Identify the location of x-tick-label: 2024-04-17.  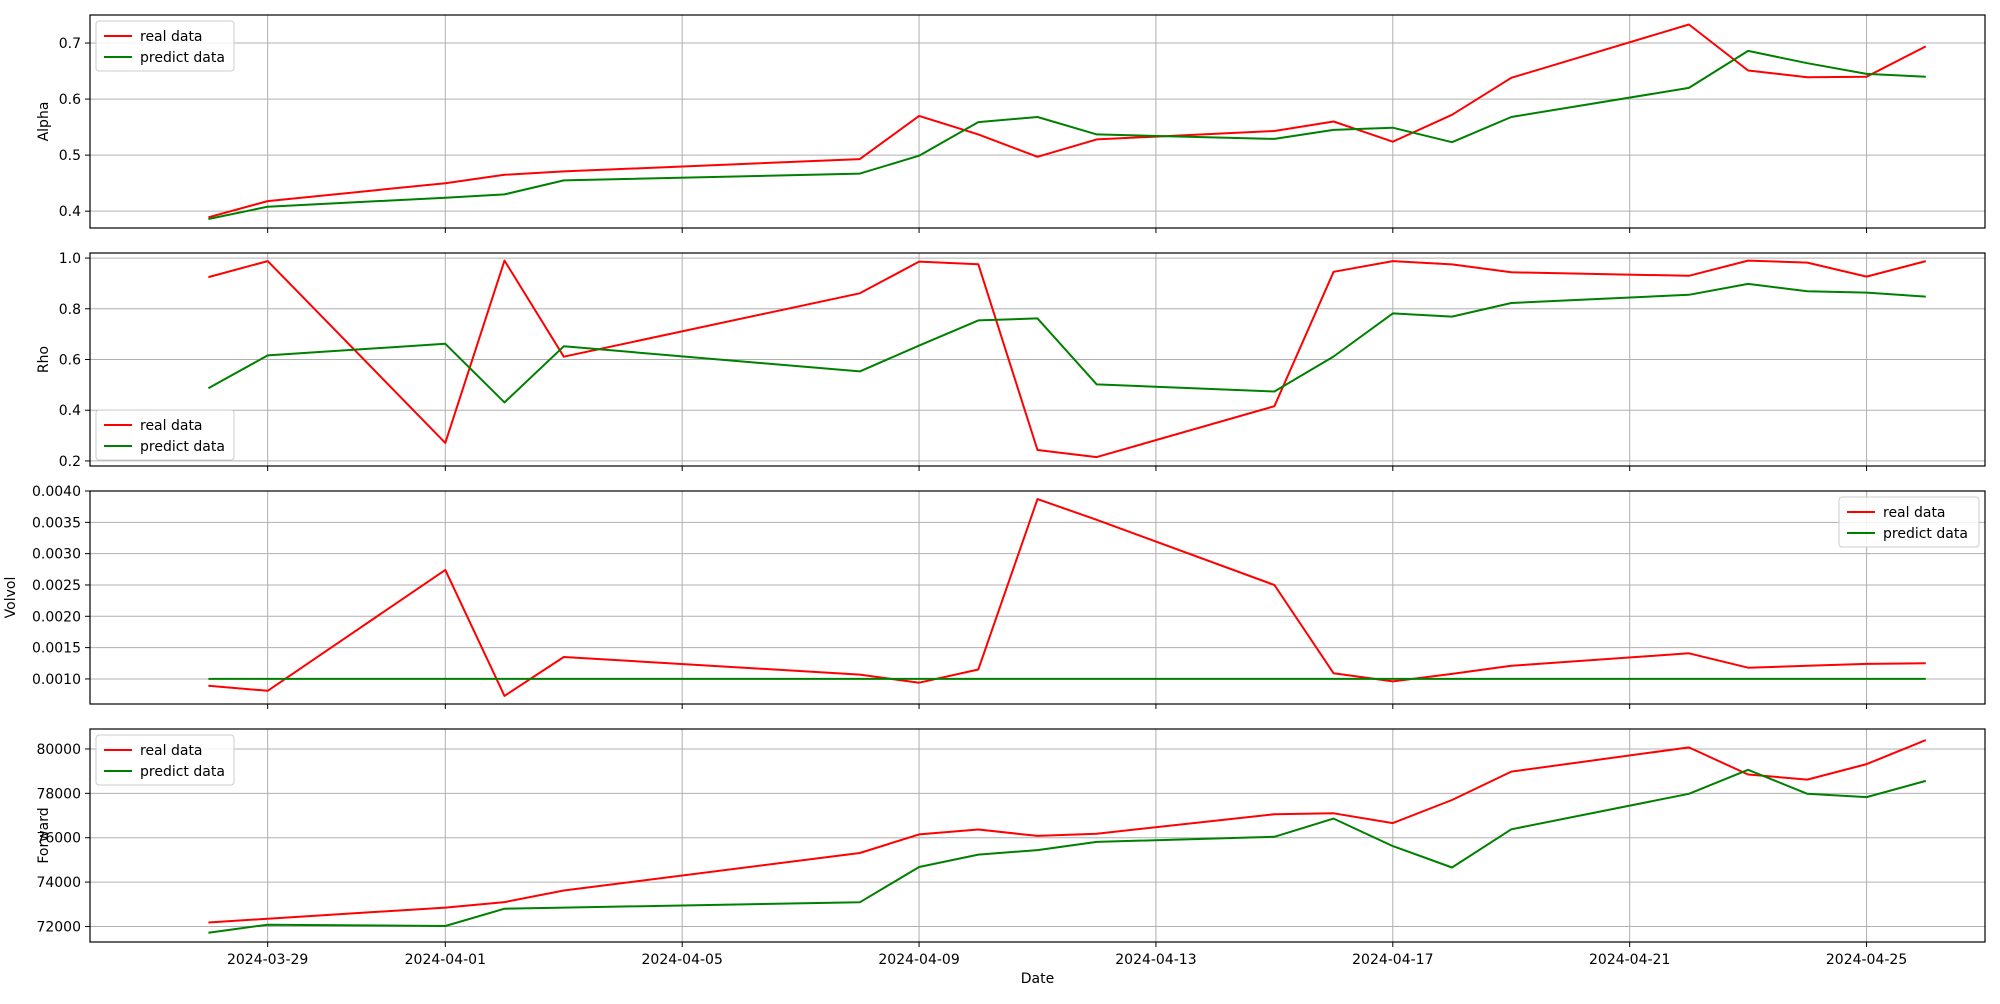
(1392, 960).